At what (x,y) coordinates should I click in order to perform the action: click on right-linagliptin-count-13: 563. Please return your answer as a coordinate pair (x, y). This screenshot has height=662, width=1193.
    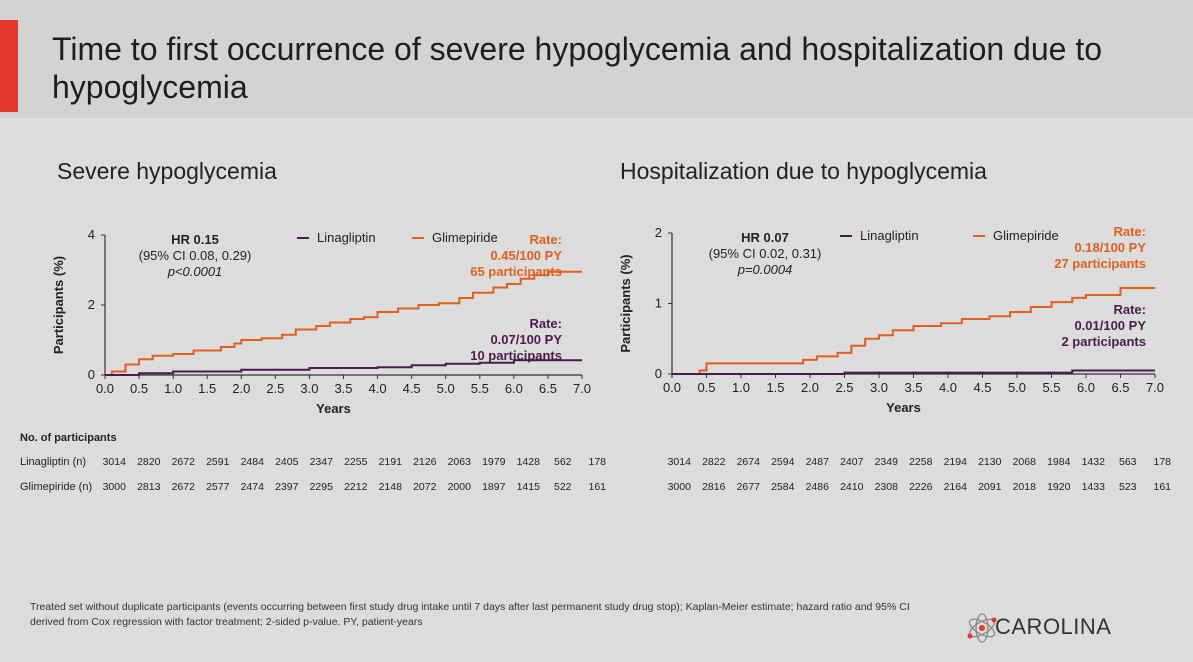
    Looking at the image, I should click on (1127, 462).